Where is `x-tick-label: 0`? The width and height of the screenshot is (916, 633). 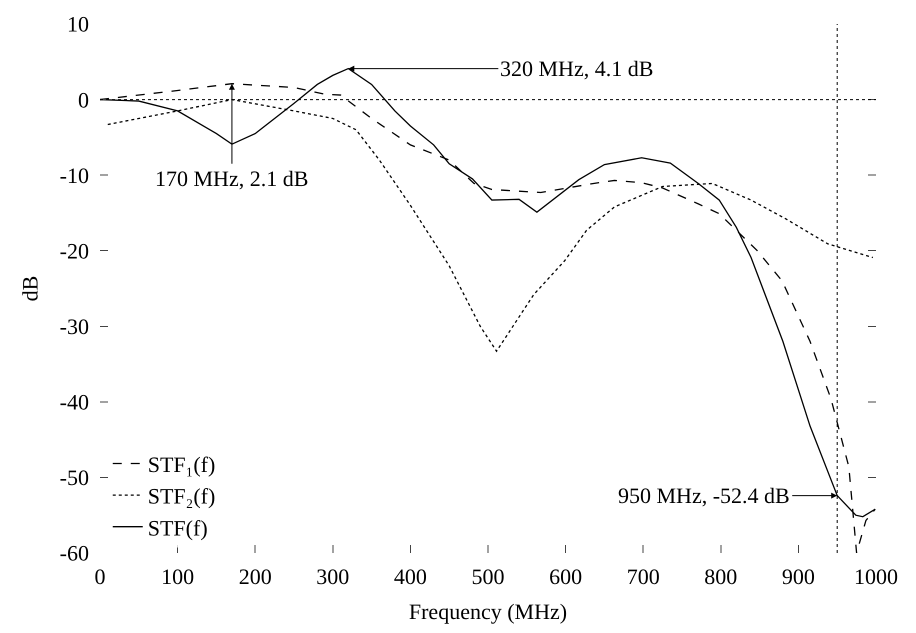
x-tick-label: 0 is located at coordinates (100, 576).